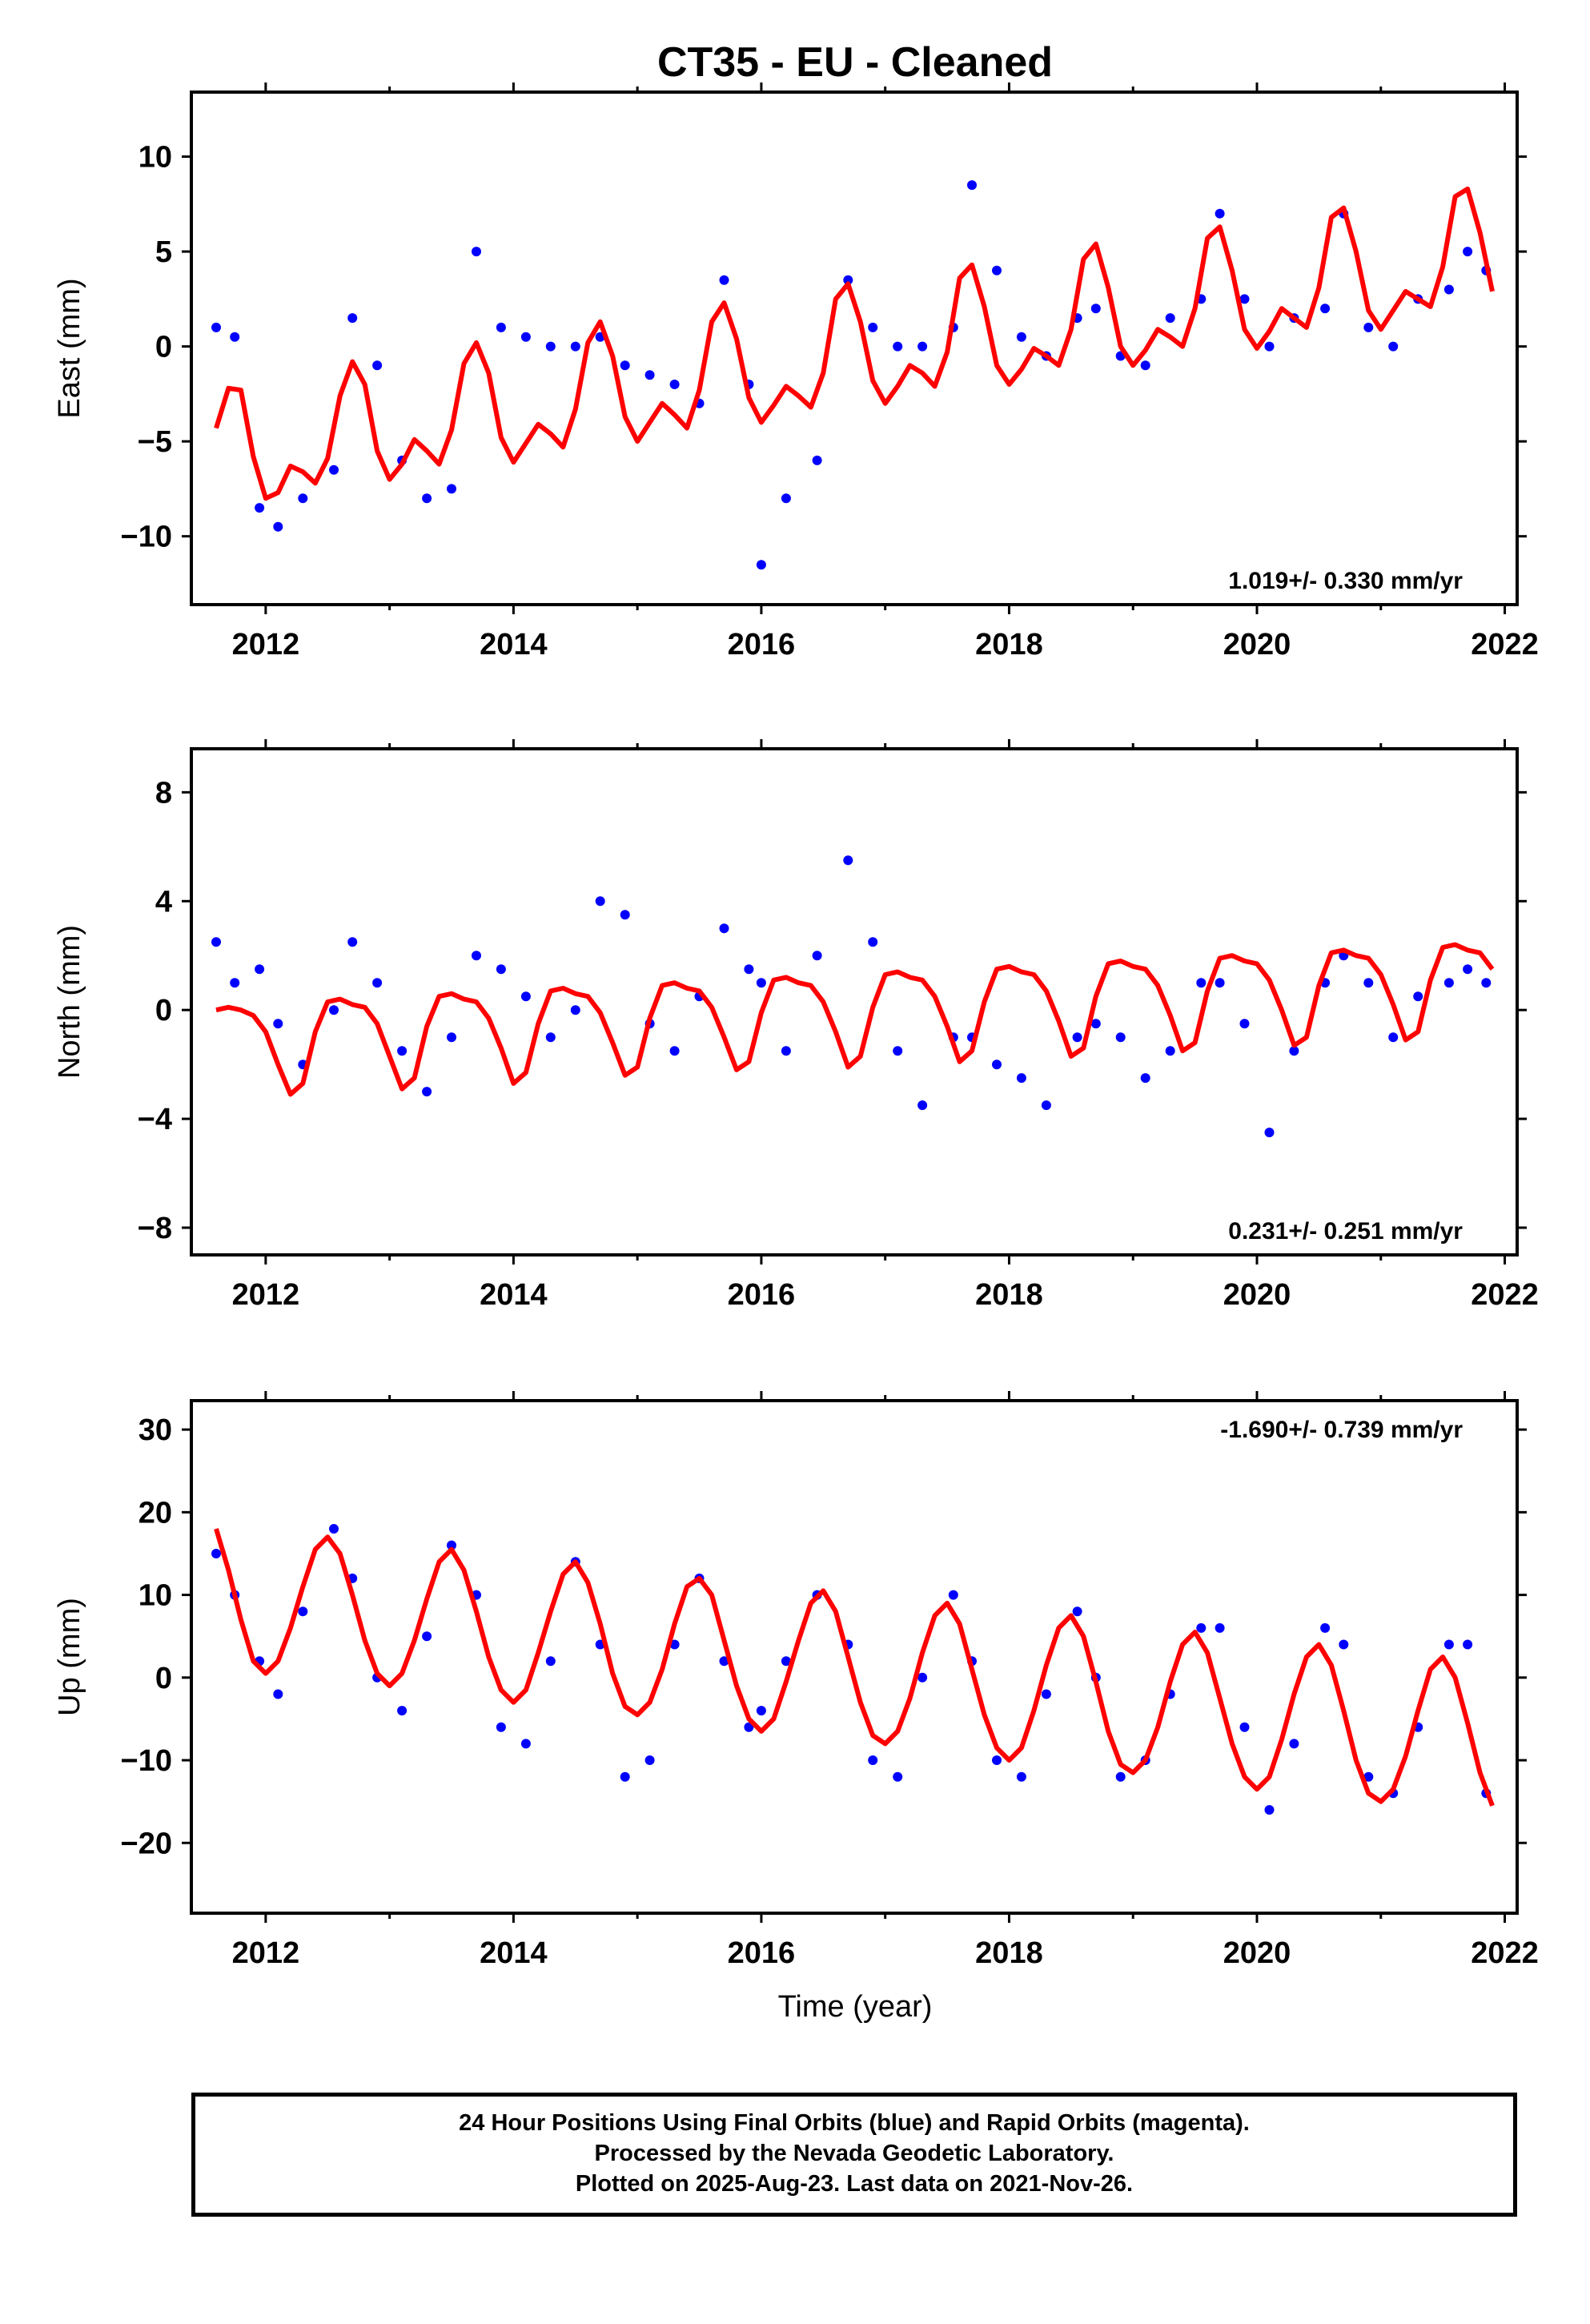 The image size is (1590, 2324). I want to click on east-ytick-label: 0, so click(163, 347).